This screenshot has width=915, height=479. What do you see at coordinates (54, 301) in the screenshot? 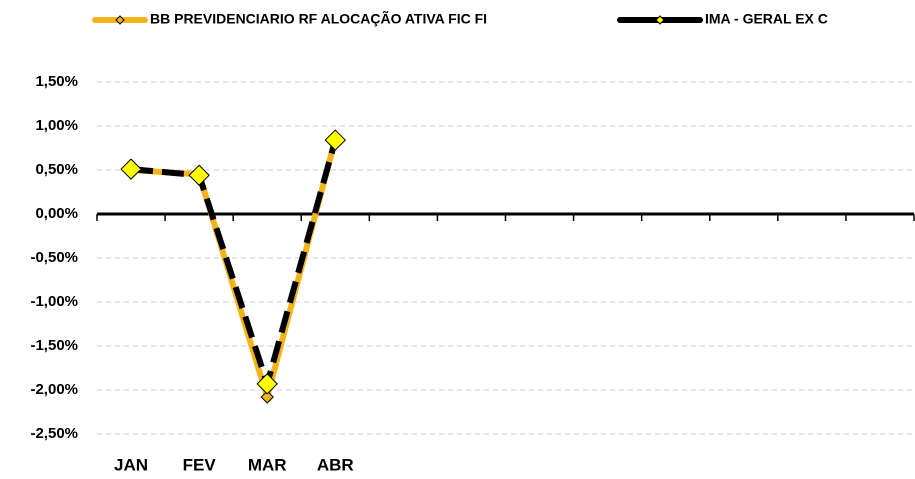
I see `y-tick-label: -1,00%` at bounding box center [54, 301].